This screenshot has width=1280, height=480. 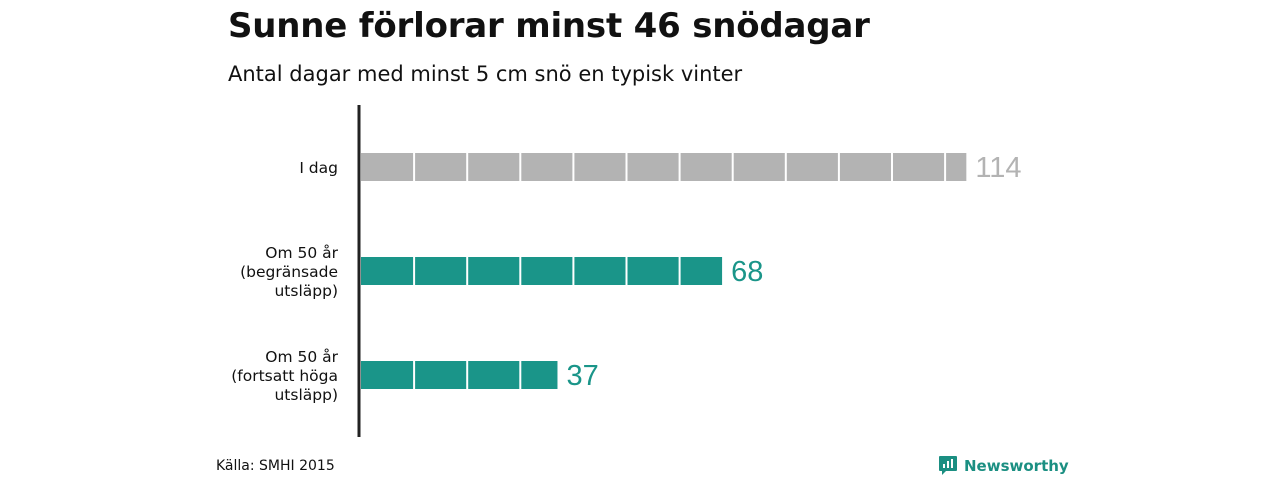 I want to click on bar-category-label-line: I dag, so click(x=318, y=168).